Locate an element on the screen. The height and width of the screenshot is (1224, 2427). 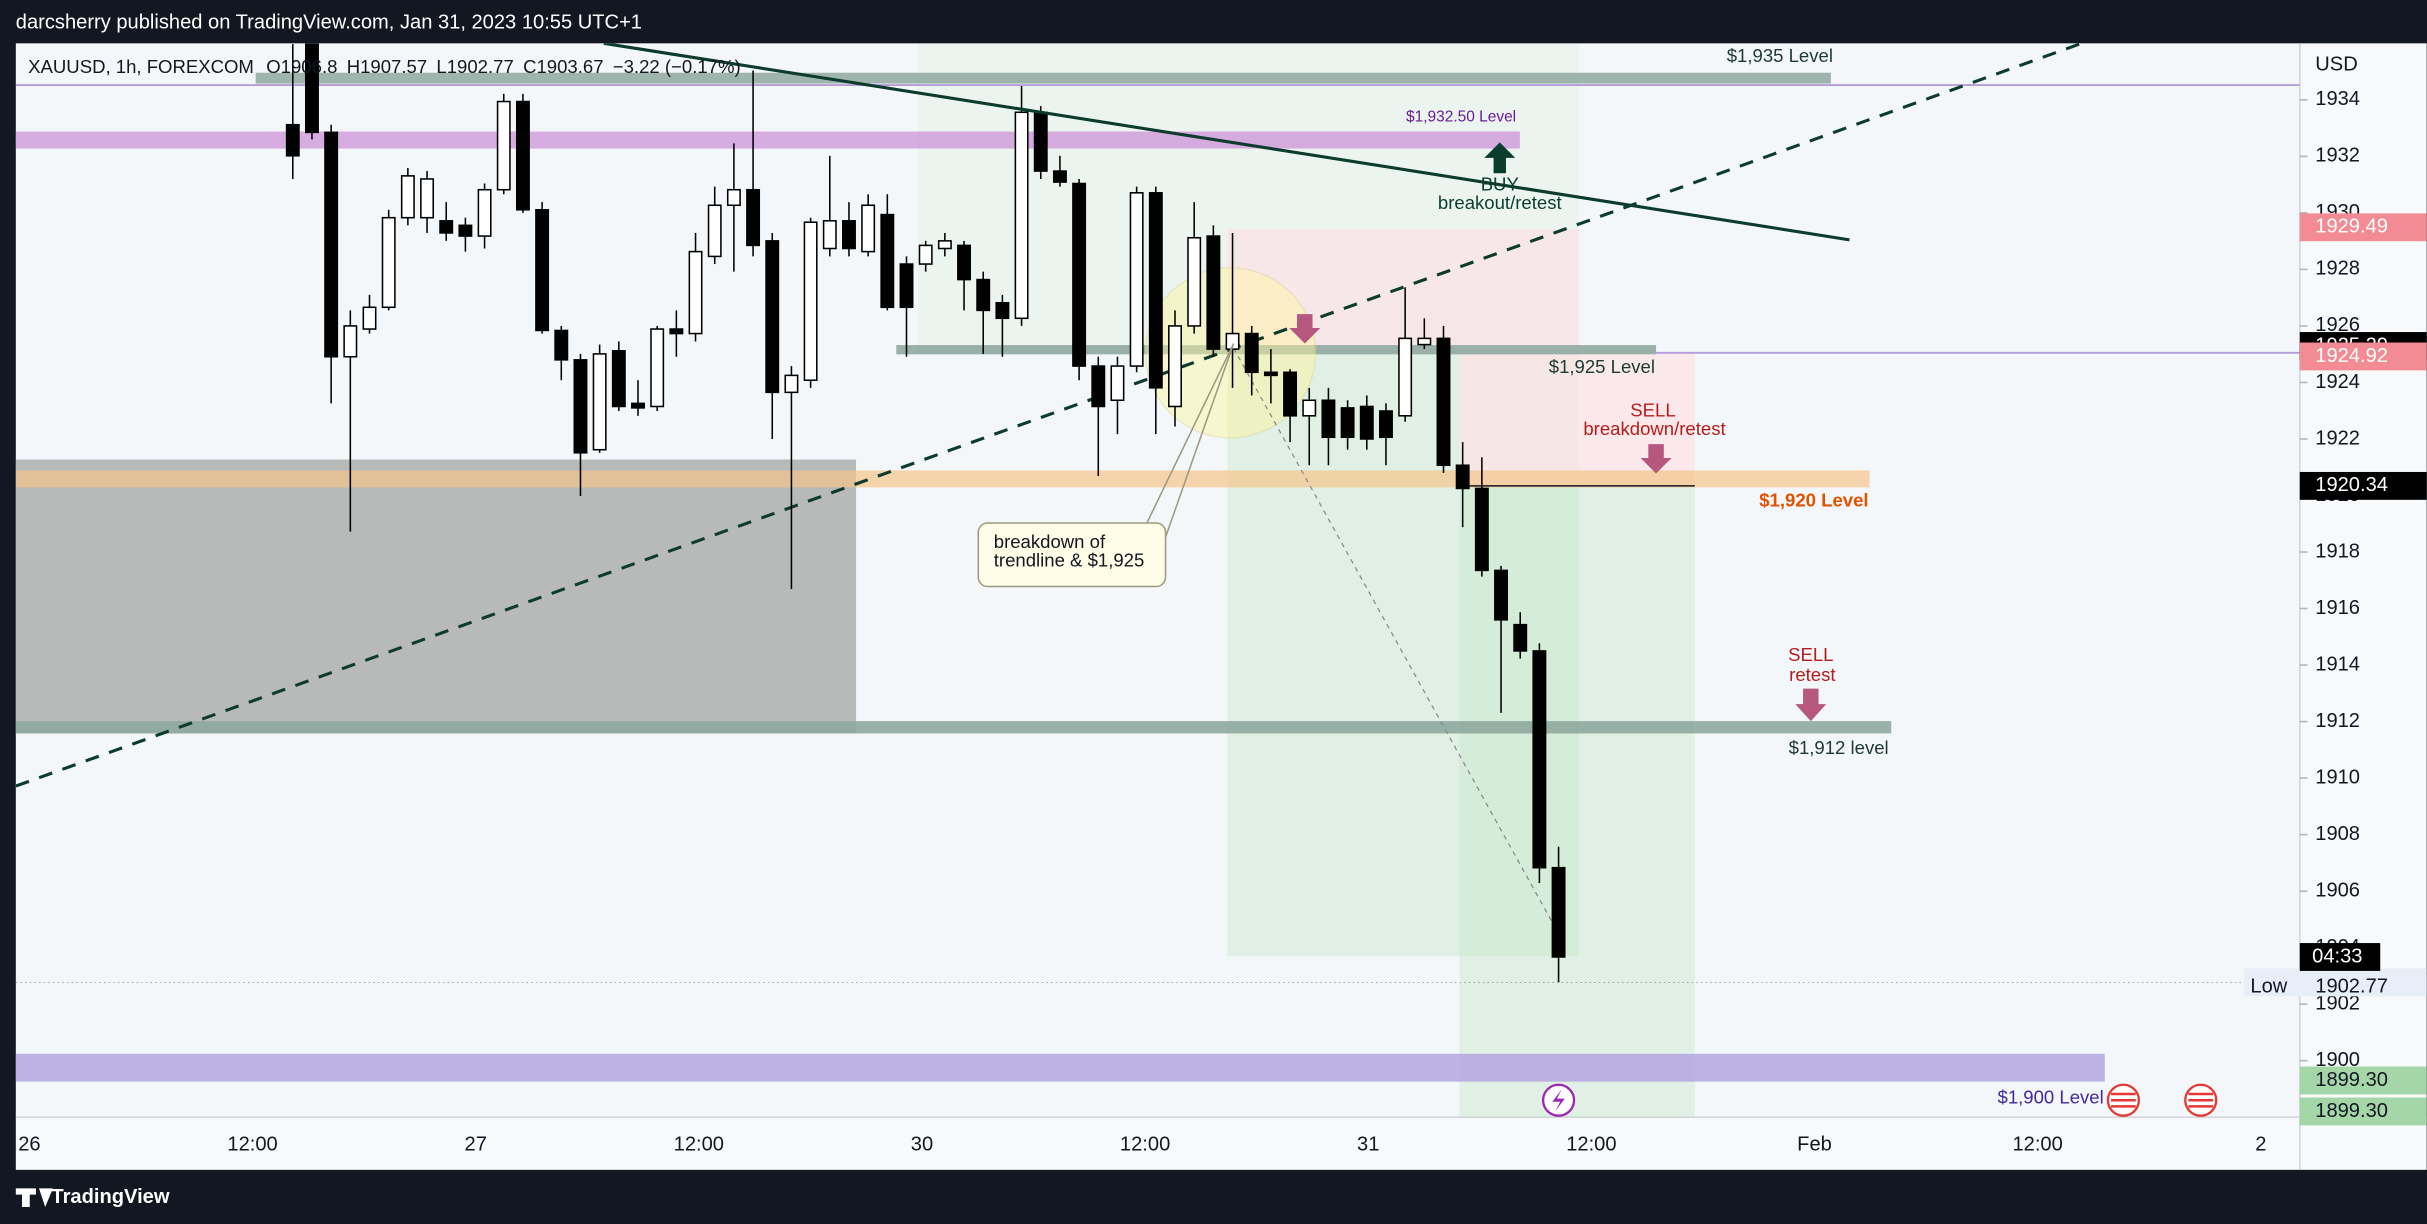
y-tick-label: 1922 is located at coordinates (2337, 438).